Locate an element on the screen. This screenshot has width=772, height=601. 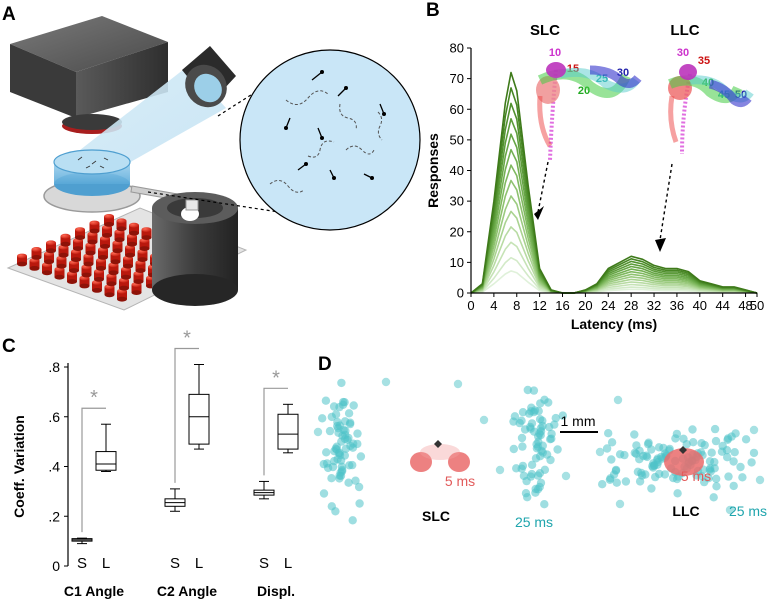
group-label: C1 Angle is located at coordinates (94, 591).